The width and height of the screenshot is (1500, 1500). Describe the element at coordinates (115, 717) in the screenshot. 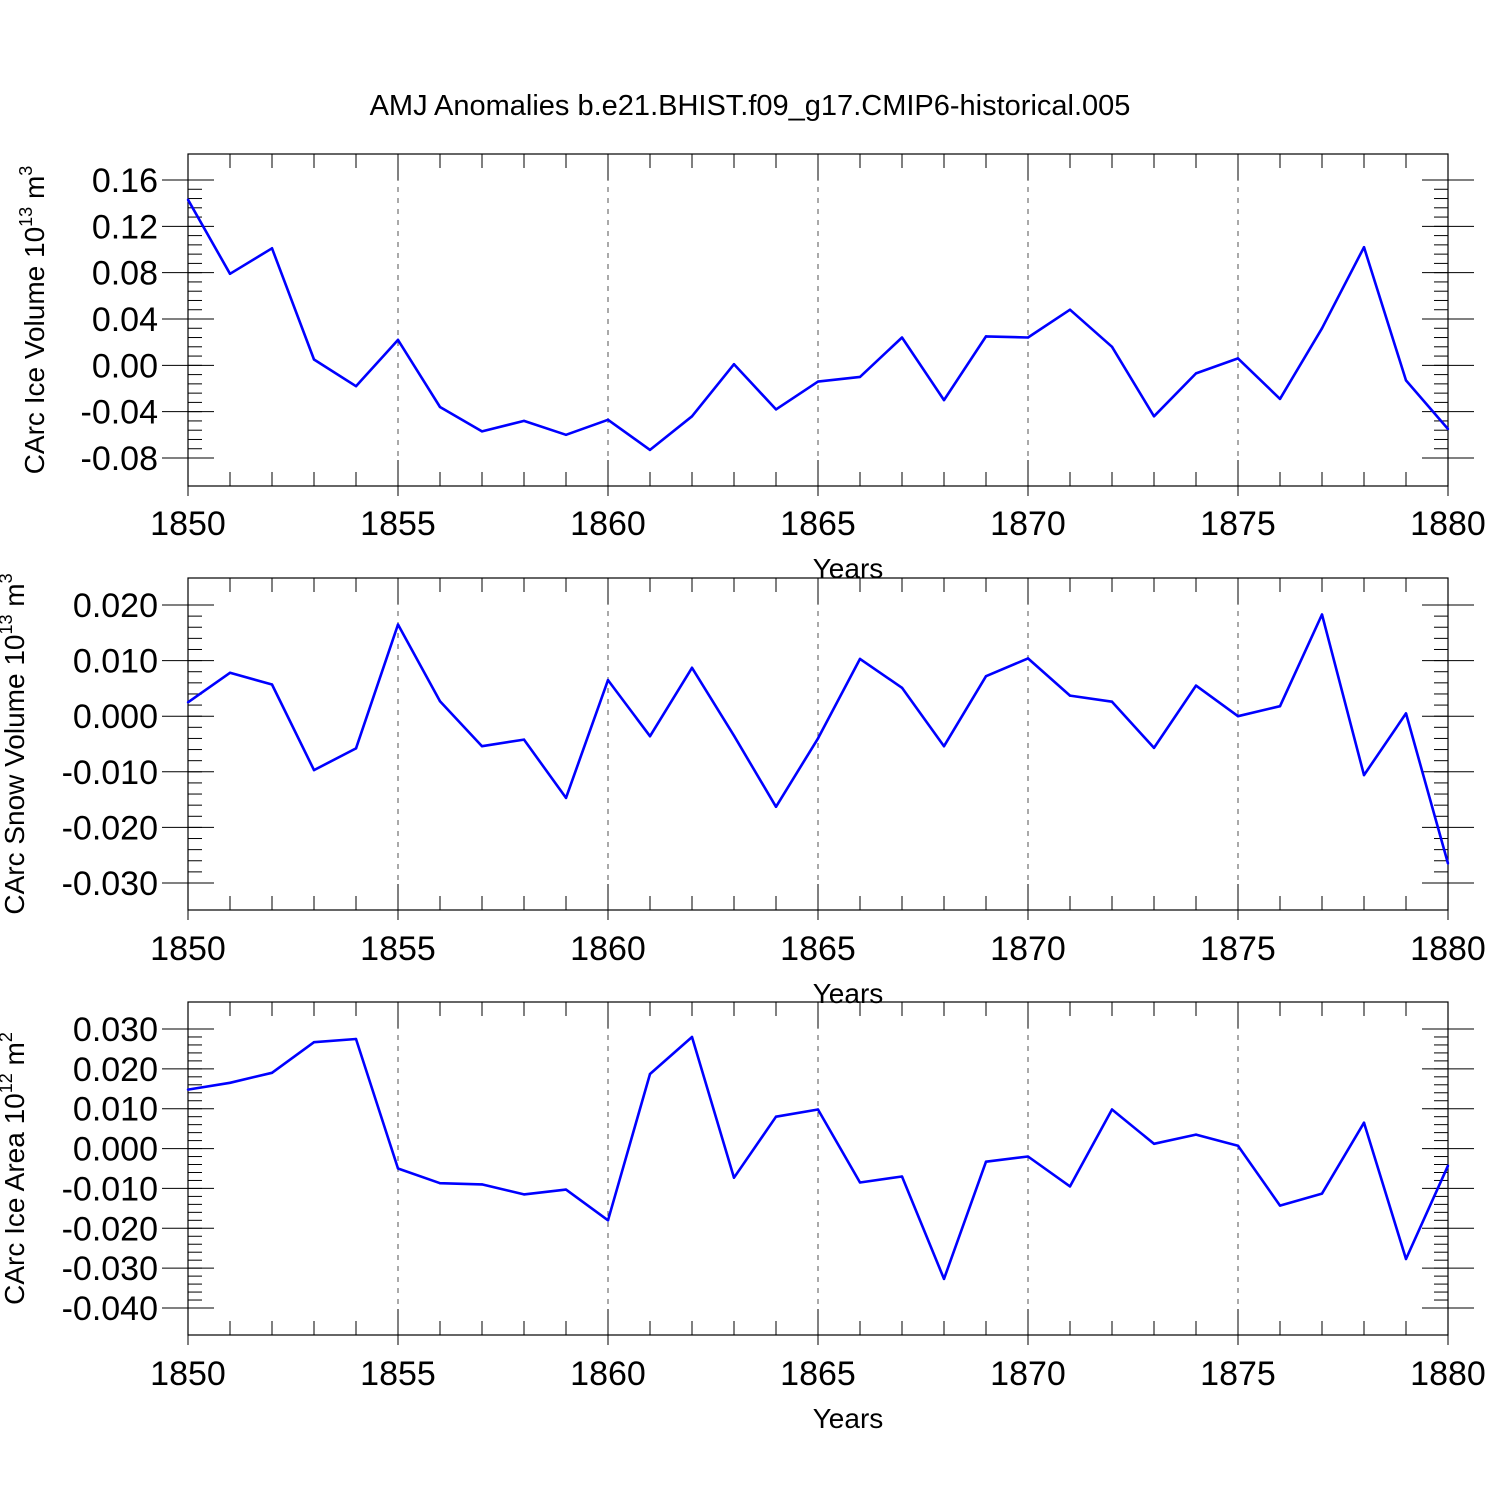

I see `y-tick-label: 0.000` at that location.